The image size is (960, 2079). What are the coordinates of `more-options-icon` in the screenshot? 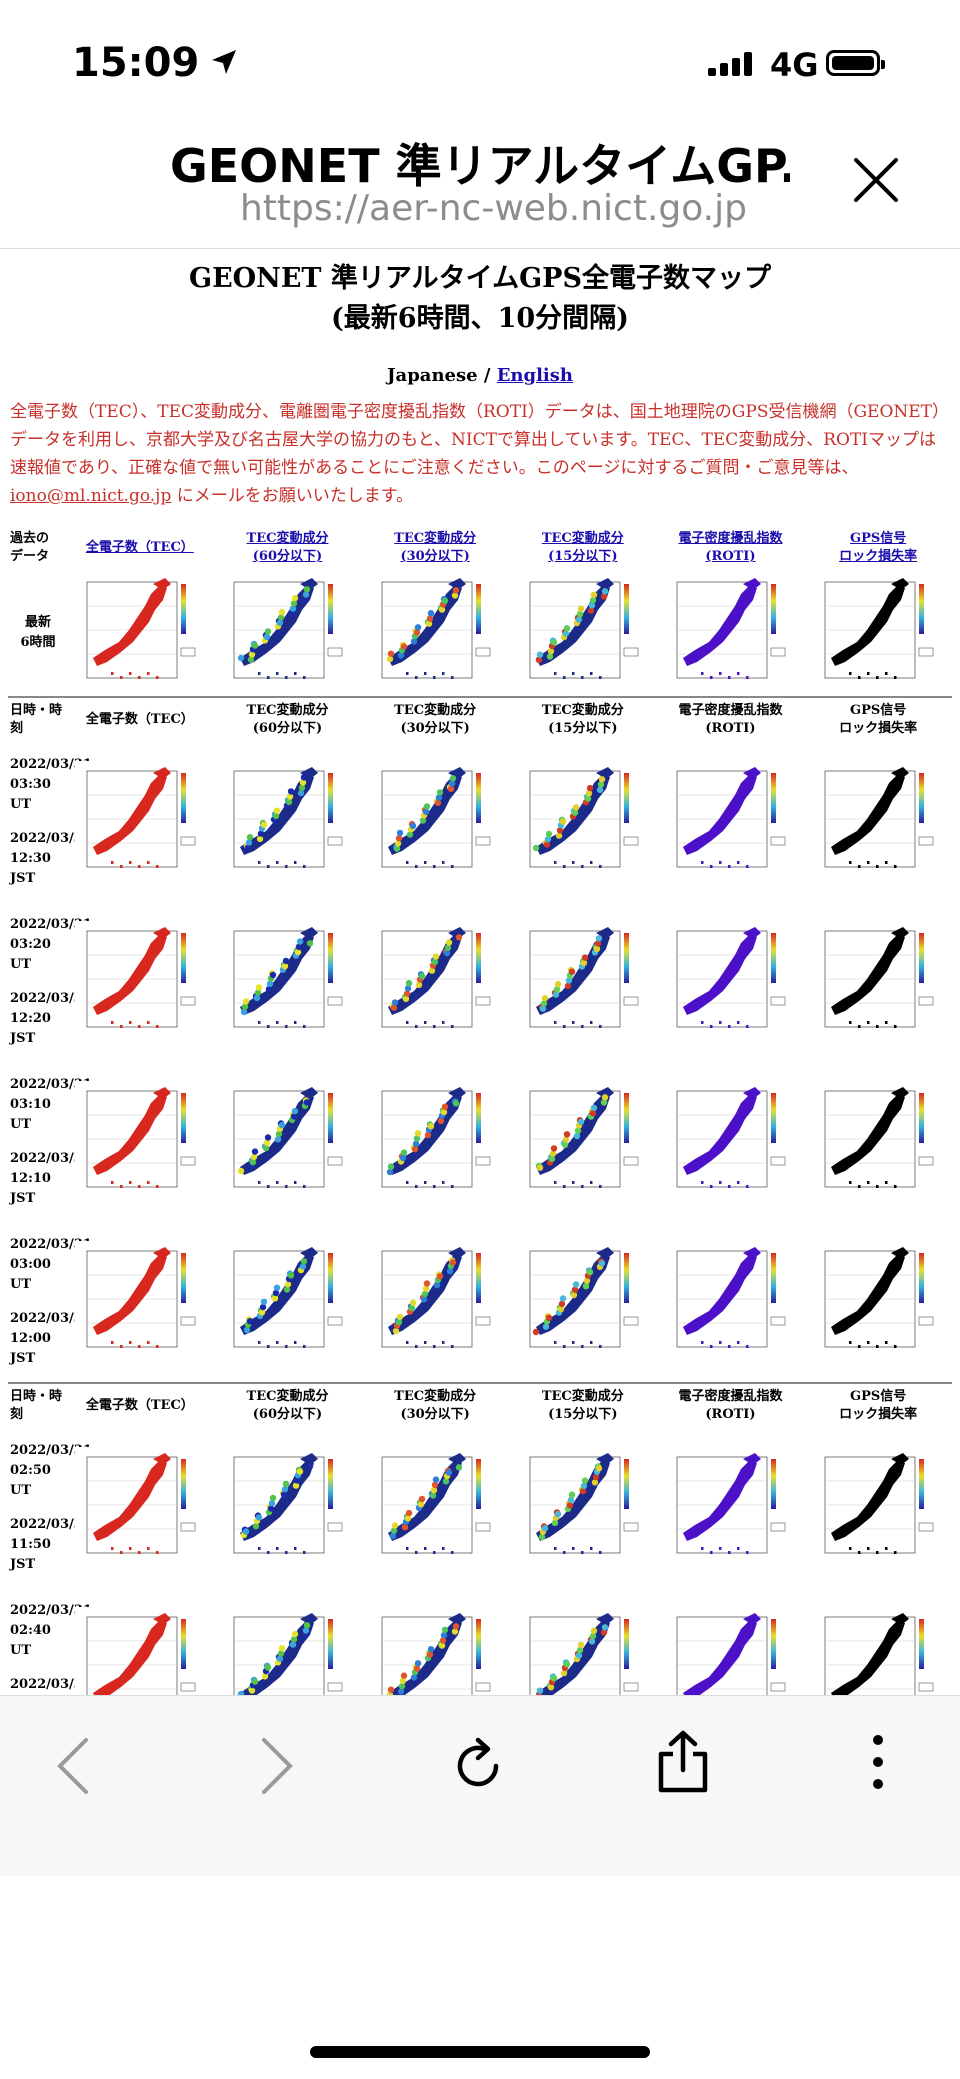 It's located at (878, 1762).